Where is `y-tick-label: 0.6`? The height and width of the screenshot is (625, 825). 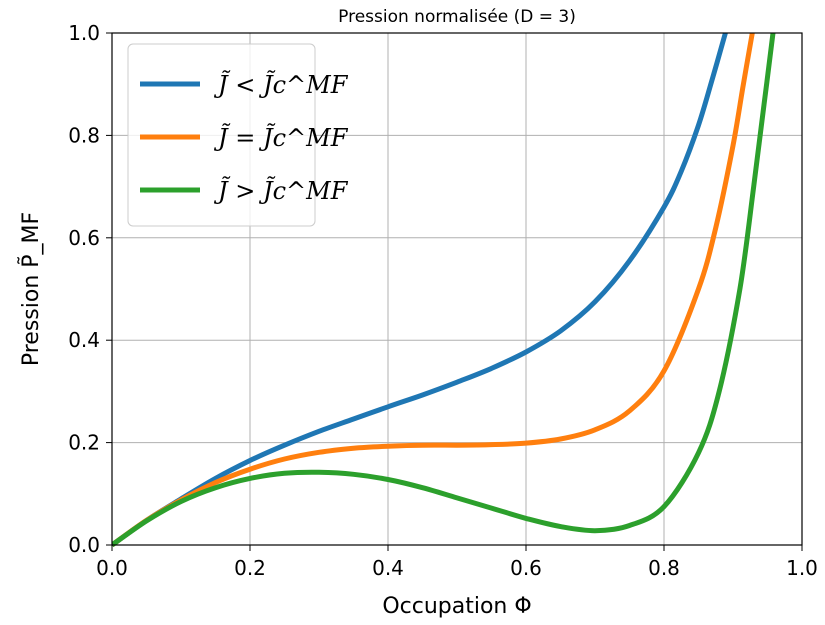 y-tick-label: 0.6 is located at coordinates (84, 238).